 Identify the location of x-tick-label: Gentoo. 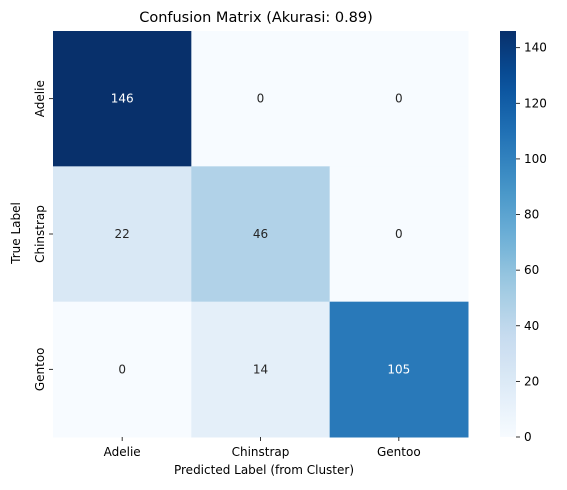
(399, 452).